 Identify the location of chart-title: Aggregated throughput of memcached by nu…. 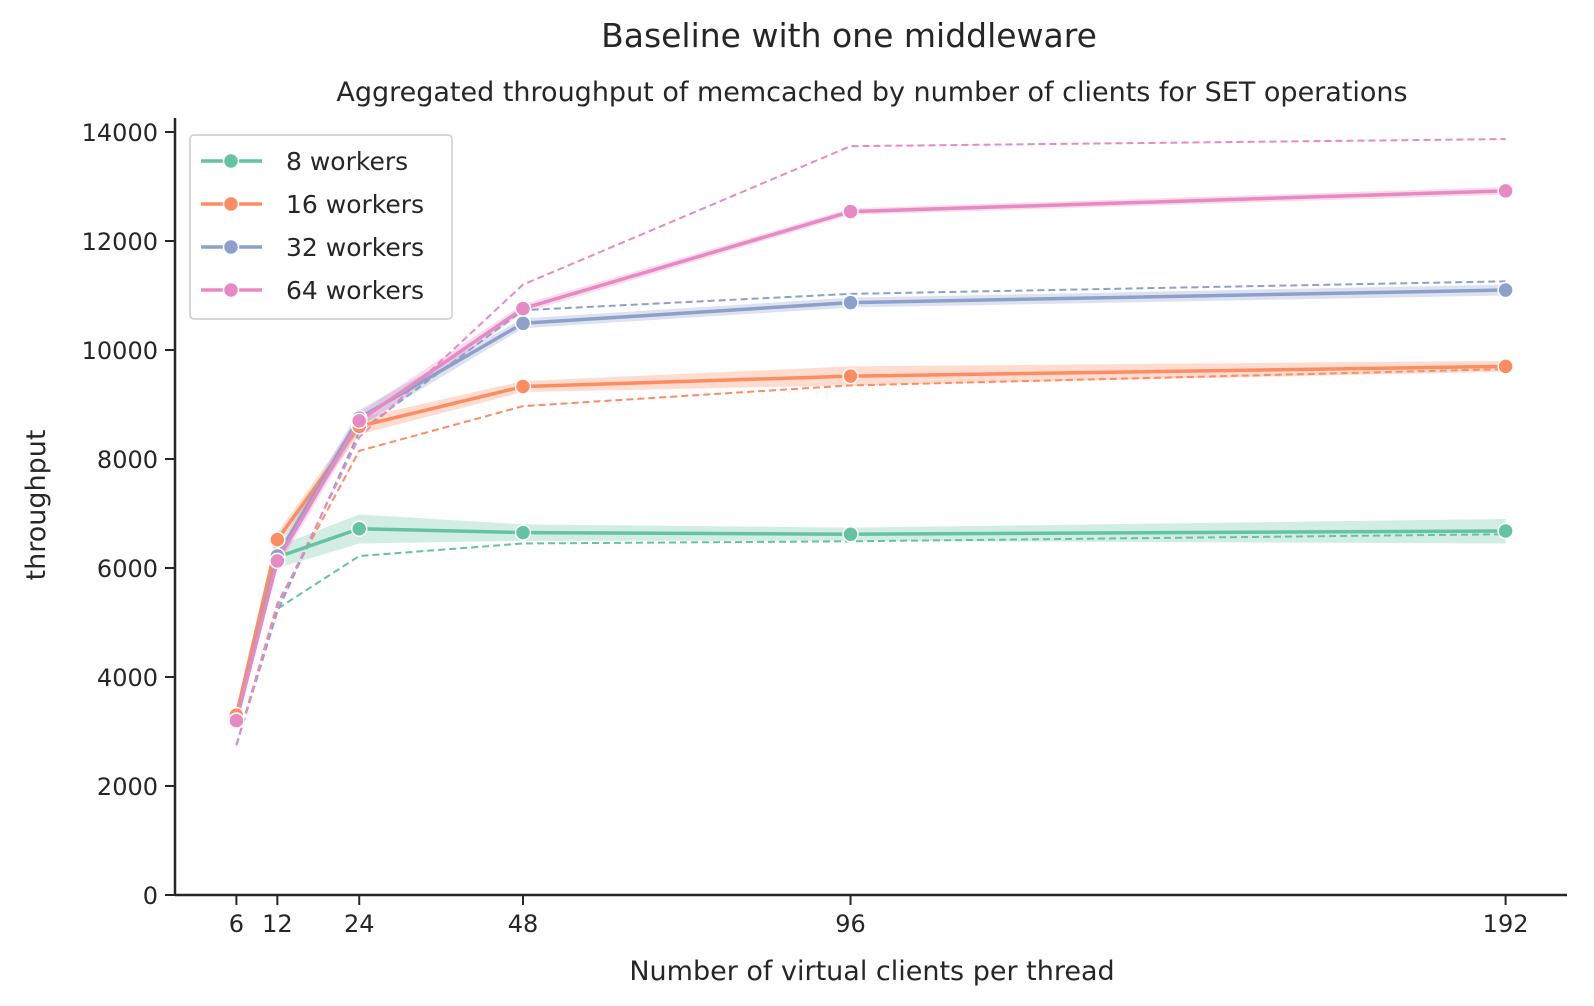
(871, 92).